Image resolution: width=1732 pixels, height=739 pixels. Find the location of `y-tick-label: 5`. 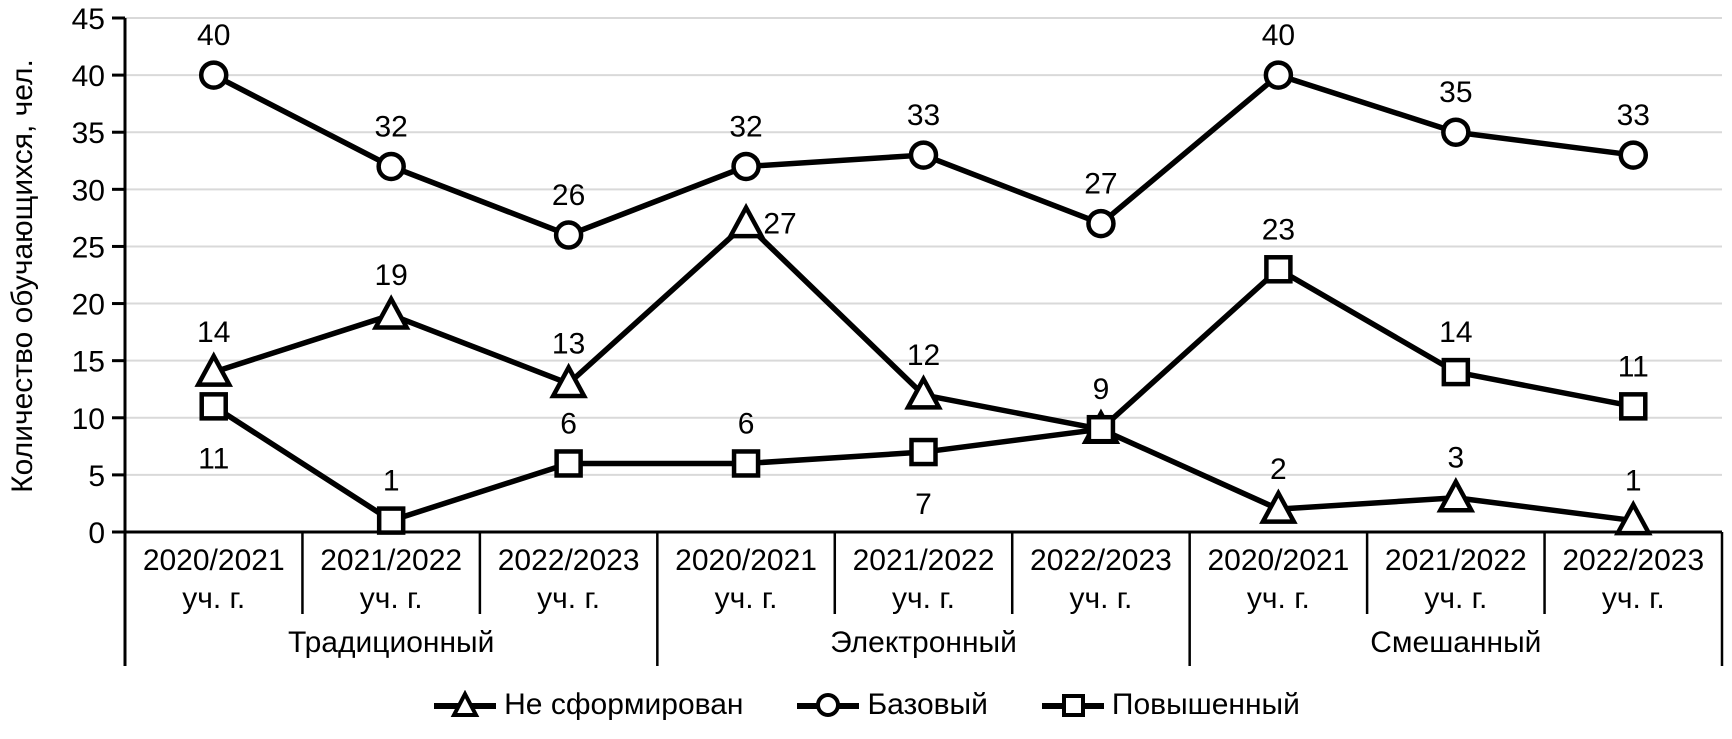

y-tick-label: 5 is located at coordinates (96, 476).